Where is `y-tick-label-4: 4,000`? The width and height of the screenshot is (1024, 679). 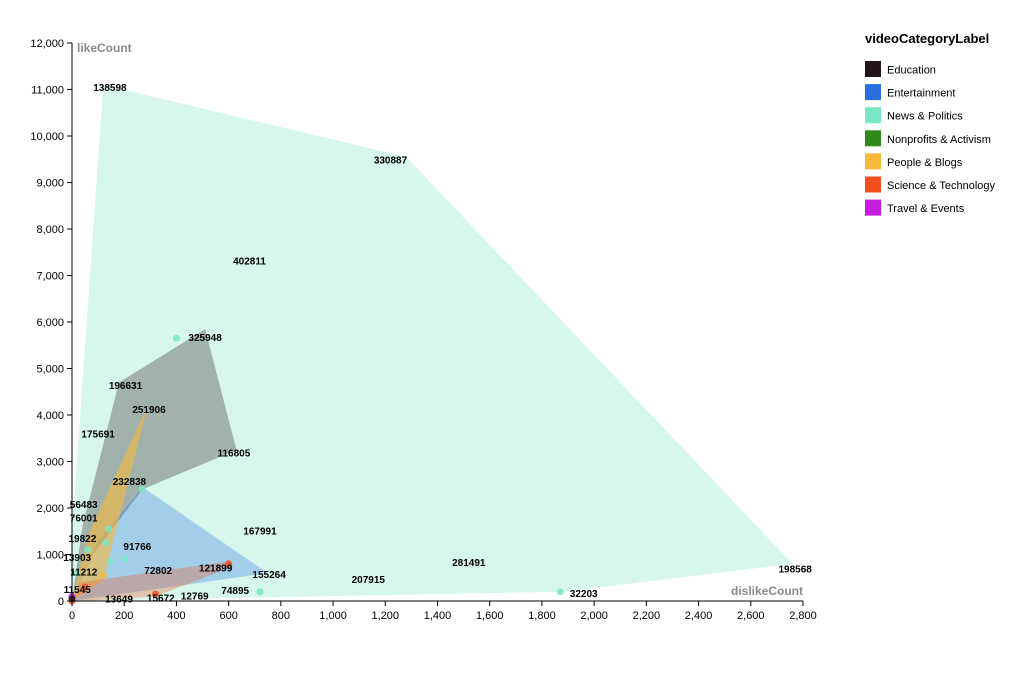 y-tick-label-4: 4,000 is located at coordinates (50, 416).